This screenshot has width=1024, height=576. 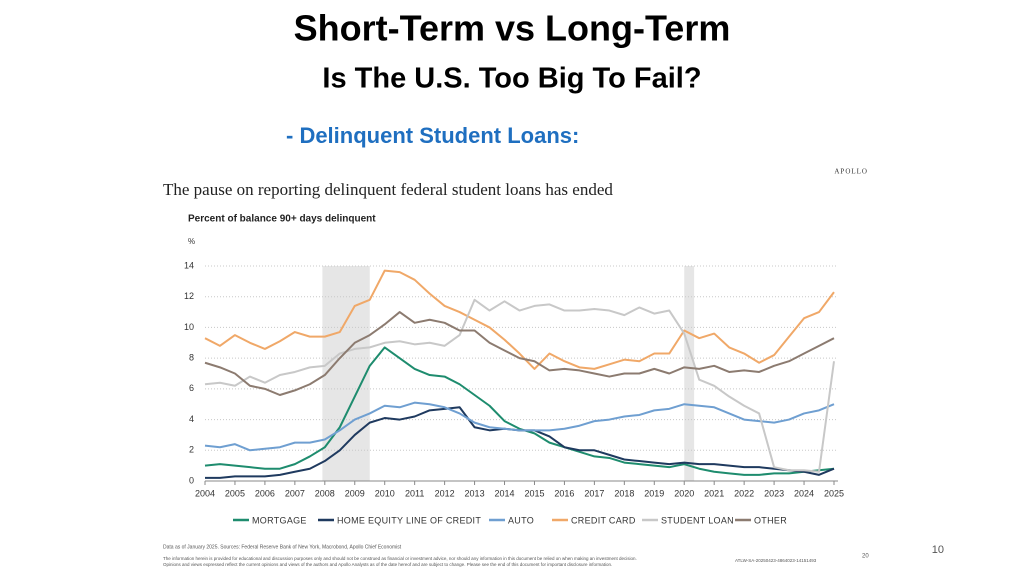 I want to click on y-tick-label: 8, so click(x=191, y=358).